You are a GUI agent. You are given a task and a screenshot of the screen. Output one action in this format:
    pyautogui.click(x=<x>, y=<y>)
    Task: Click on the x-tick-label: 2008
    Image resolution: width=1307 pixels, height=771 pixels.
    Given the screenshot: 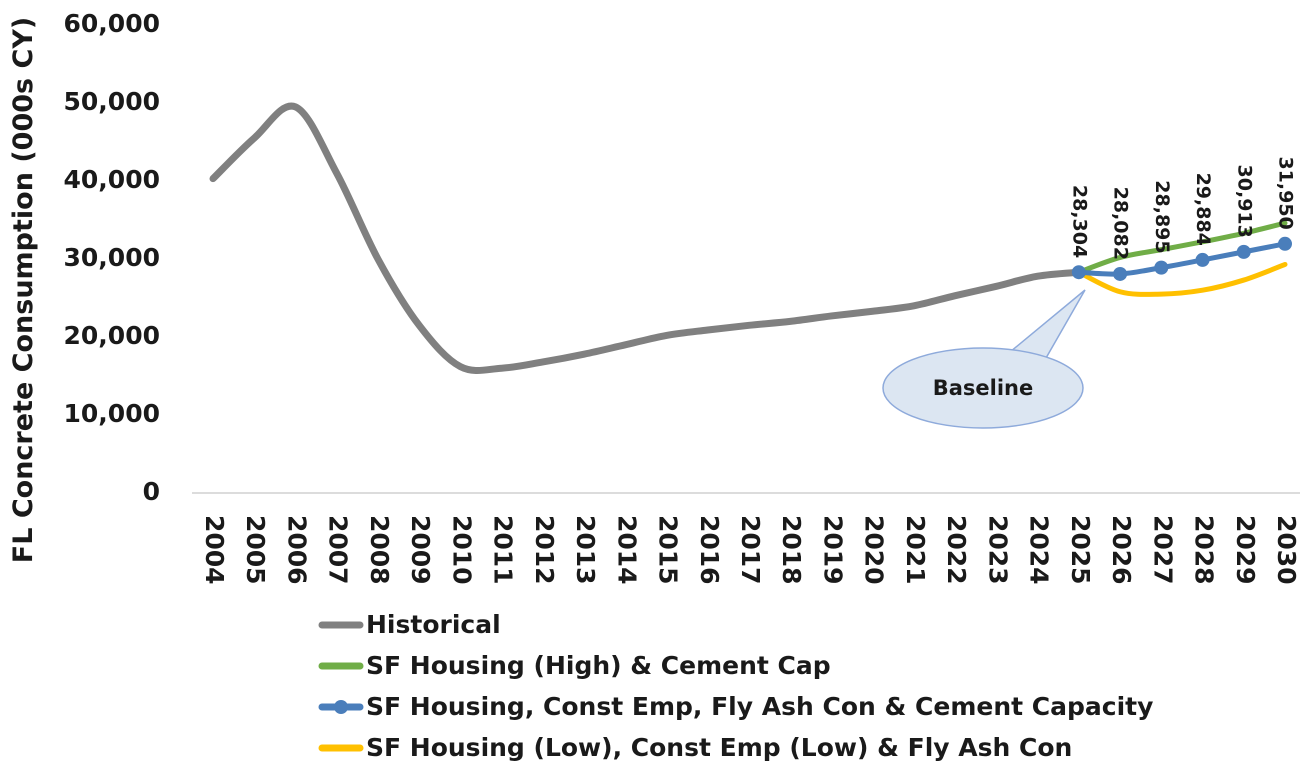 What is the action you would take?
    pyautogui.click(x=379, y=550)
    